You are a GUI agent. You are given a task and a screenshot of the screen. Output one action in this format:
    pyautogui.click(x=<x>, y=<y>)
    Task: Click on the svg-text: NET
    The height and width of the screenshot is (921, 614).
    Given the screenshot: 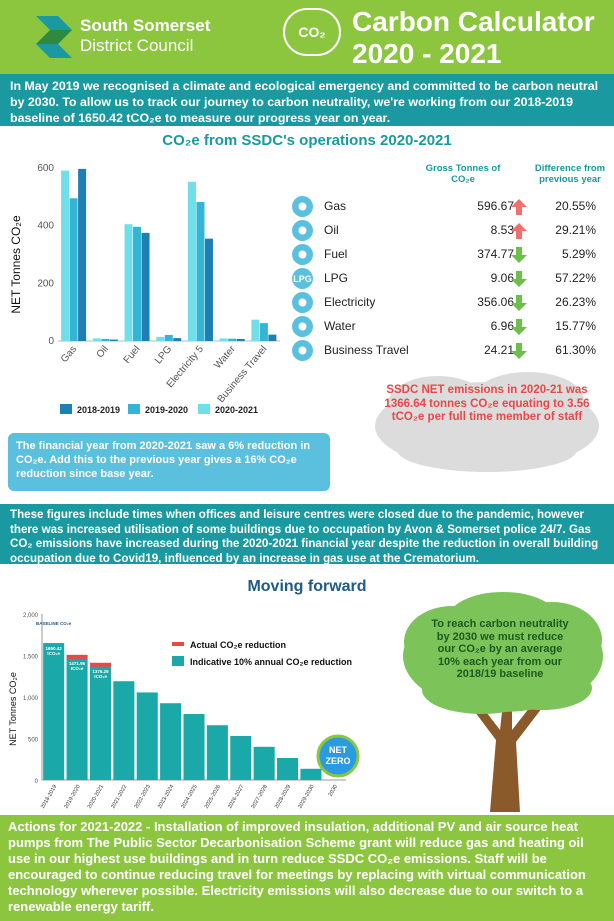 What is the action you would take?
    pyautogui.click(x=338, y=750)
    